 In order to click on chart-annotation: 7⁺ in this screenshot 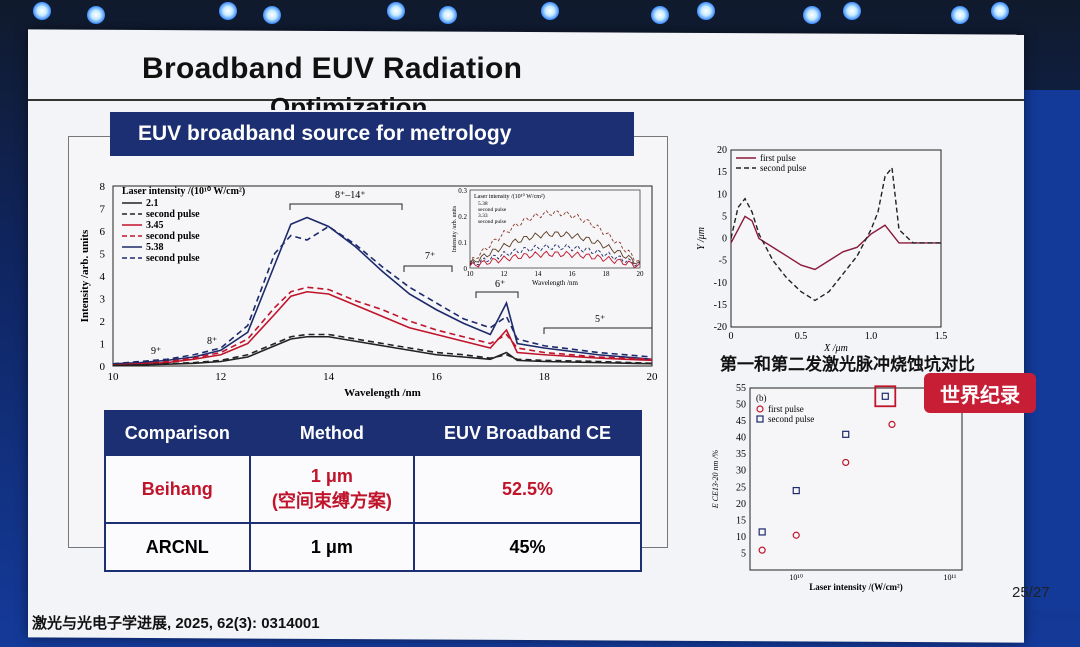, I will do `click(430, 256)`.